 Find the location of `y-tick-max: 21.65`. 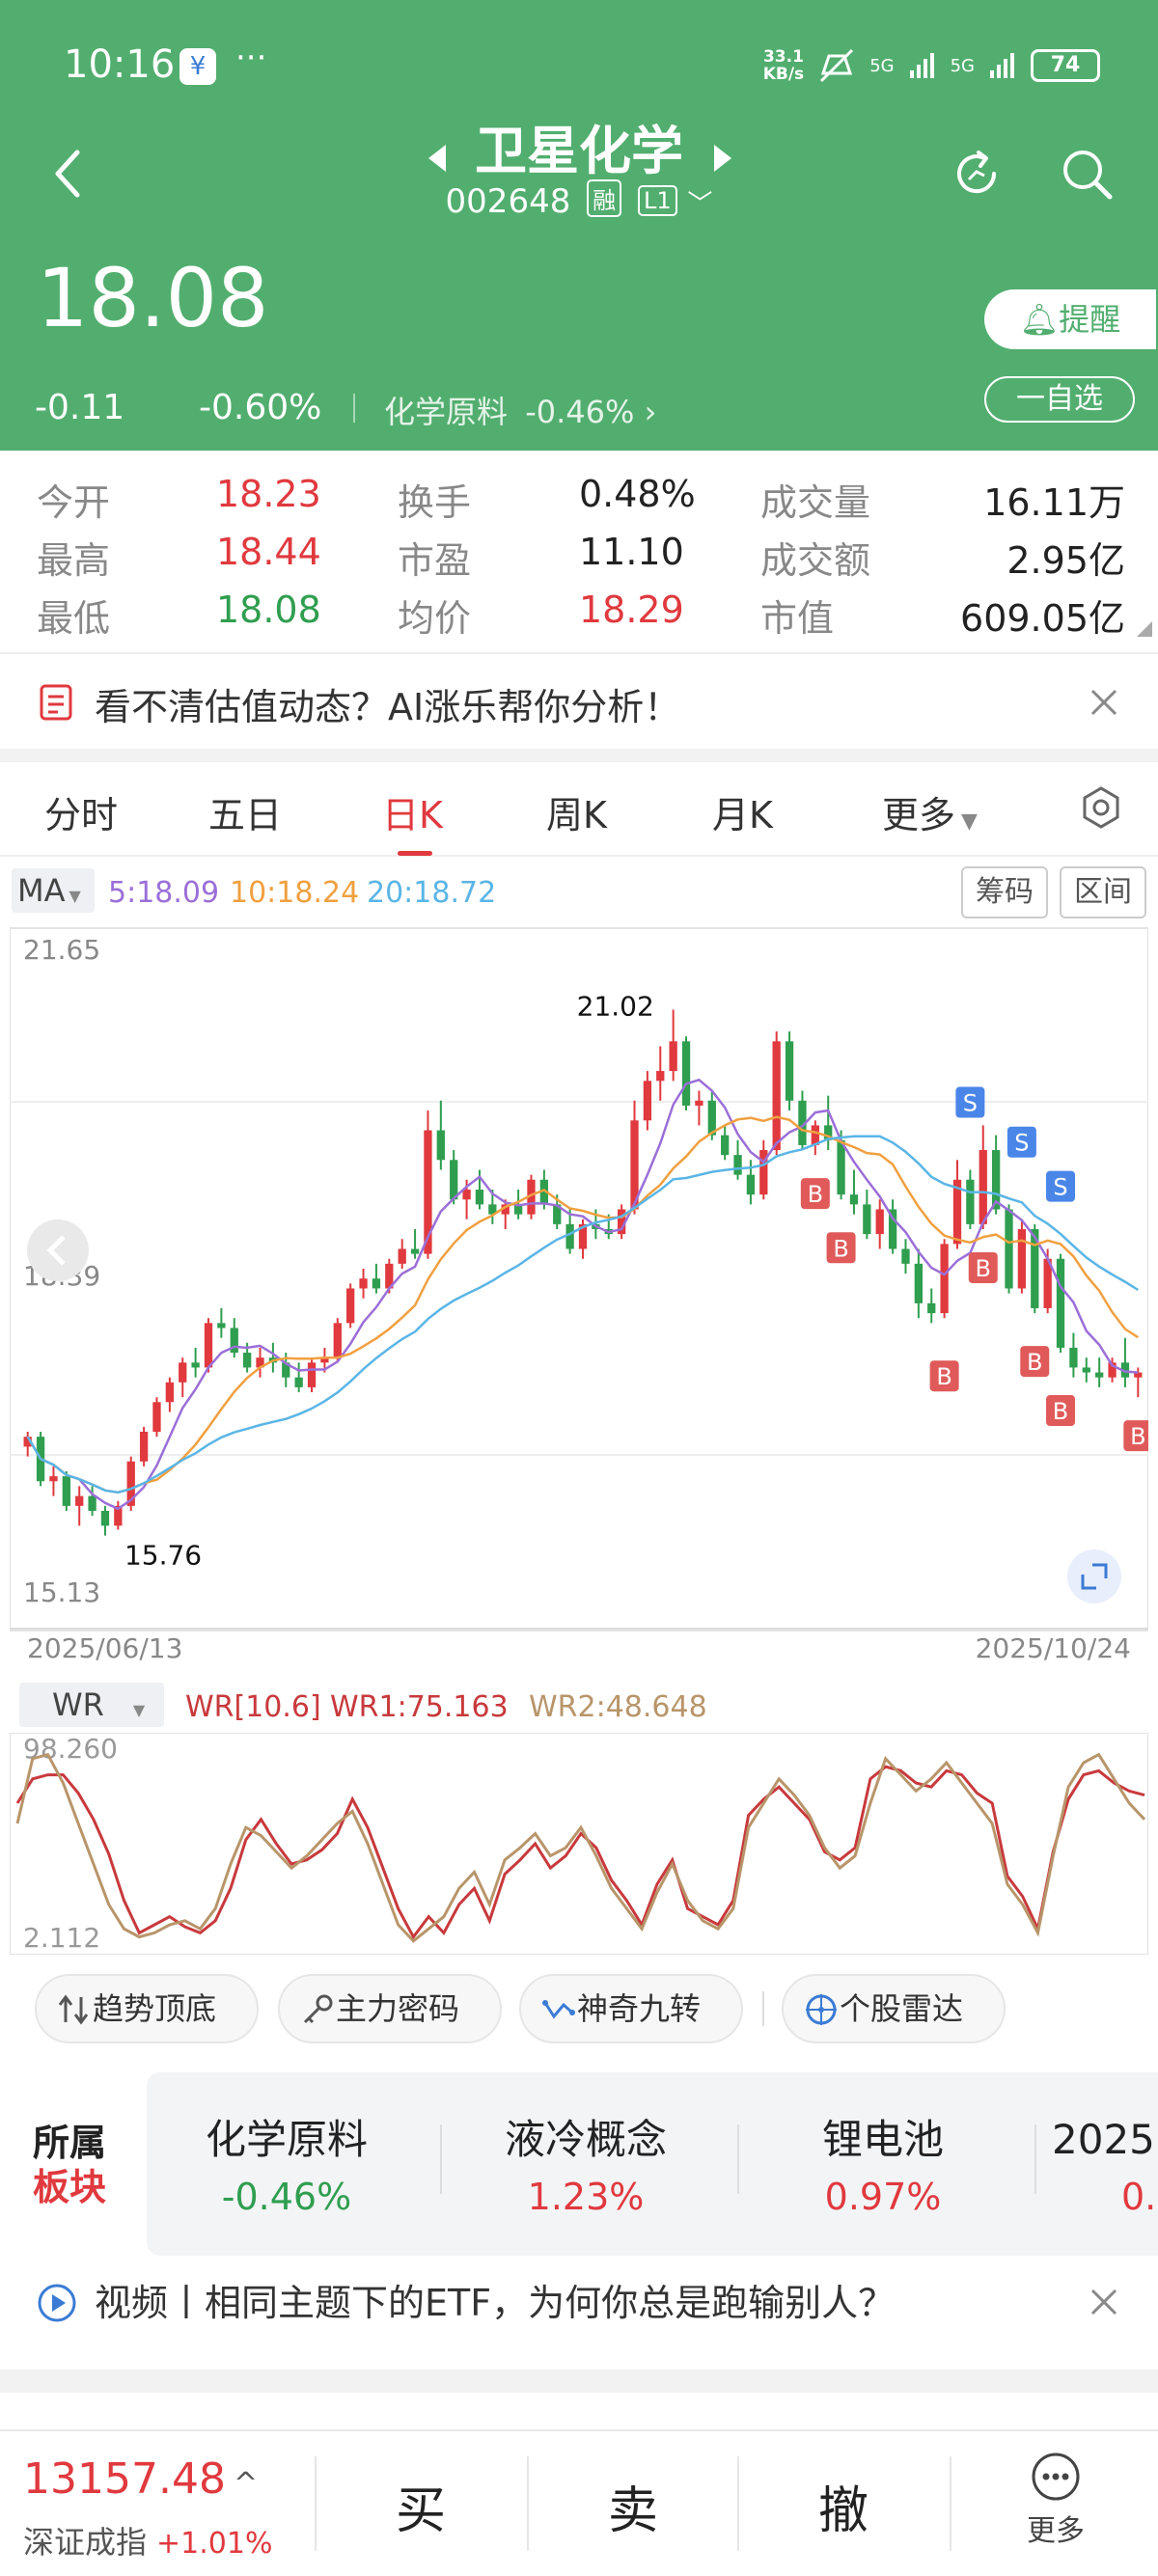

y-tick-max: 21.65 is located at coordinates (61, 950).